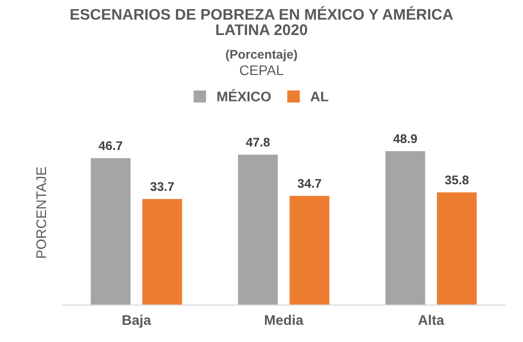 This screenshot has height=342, width=523. What do you see at coordinates (405, 139) in the screenshot?
I see `data-label: 48.9` at bounding box center [405, 139].